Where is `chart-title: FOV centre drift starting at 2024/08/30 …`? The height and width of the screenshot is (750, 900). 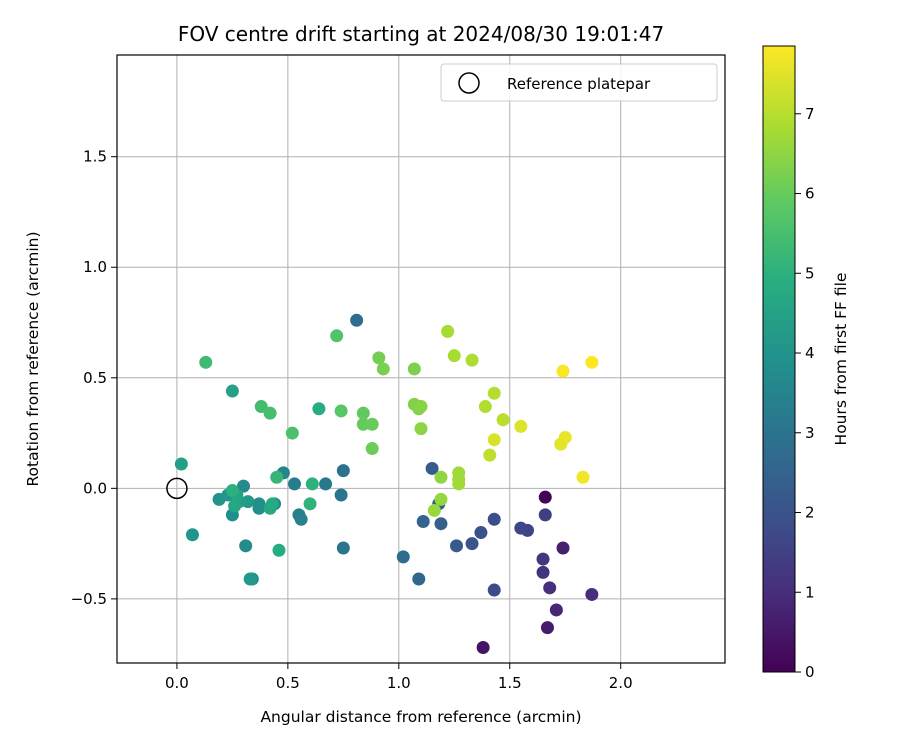
chart-title: FOV centre drift starting at 2024/08/30 … is located at coordinates (421, 34).